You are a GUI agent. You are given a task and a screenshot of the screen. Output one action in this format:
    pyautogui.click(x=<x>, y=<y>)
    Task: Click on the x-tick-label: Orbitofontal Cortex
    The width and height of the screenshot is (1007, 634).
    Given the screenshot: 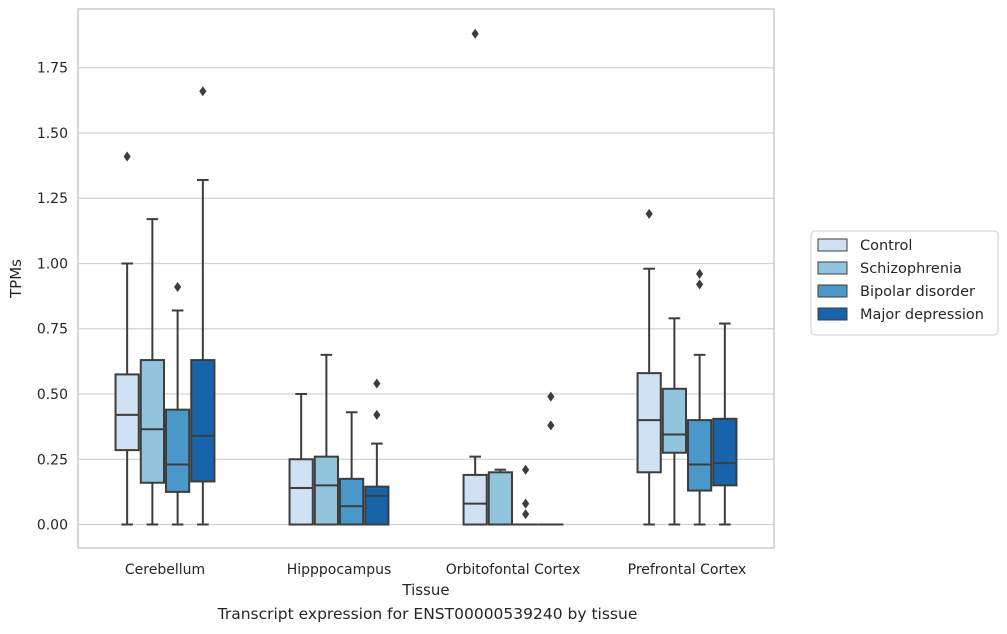 What is the action you would take?
    pyautogui.click(x=513, y=570)
    